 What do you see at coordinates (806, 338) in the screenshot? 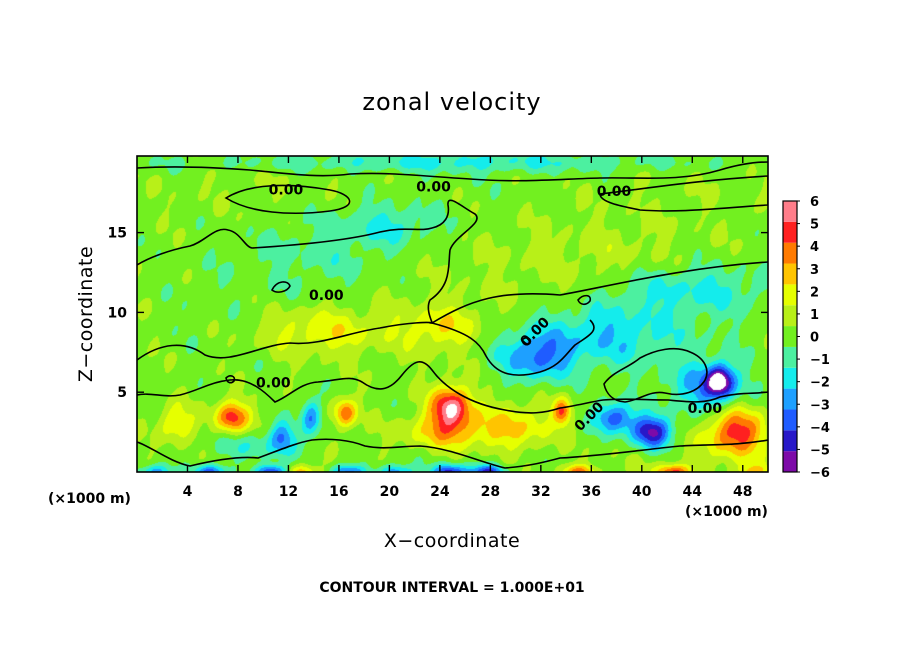
I see `colorbar: −6 −5 −4 −3 −2 −1 0 1 2 3 4 5 6` at bounding box center [806, 338].